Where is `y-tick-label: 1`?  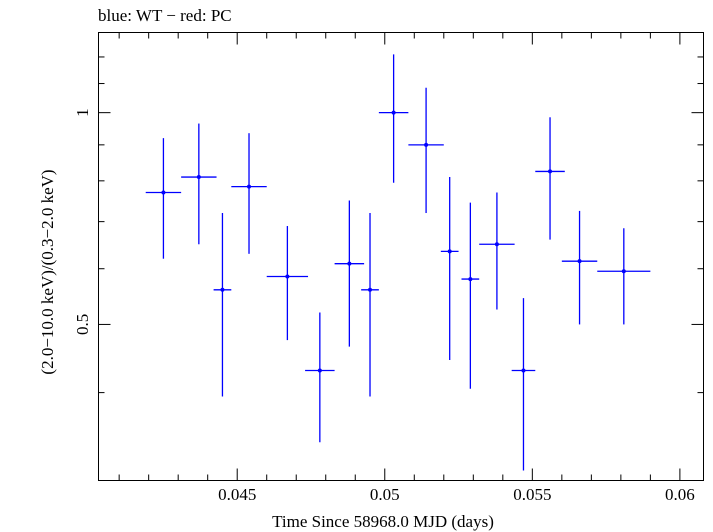 y-tick-label: 1 is located at coordinates (82, 112).